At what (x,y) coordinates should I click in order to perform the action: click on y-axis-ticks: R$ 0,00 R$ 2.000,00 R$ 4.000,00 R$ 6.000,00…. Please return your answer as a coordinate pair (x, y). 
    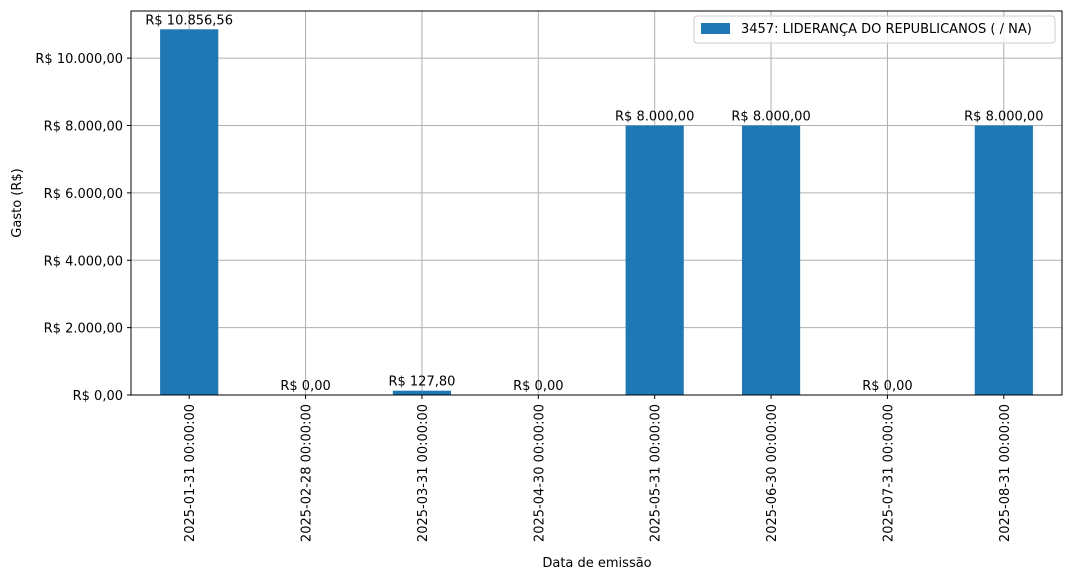
    Looking at the image, I should click on (83, 228).